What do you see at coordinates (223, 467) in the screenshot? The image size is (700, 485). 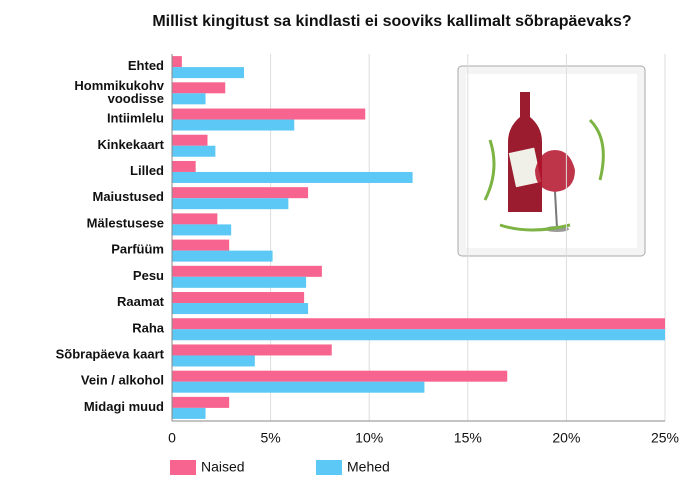 I see `legend-label: Naised` at bounding box center [223, 467].